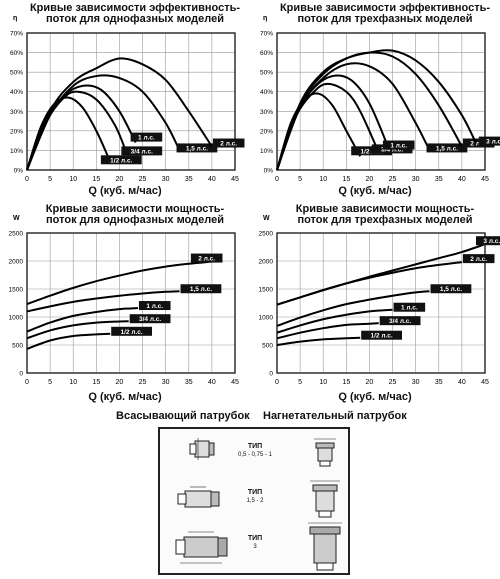 This screenshot has width=500, height=579. What do you see at coordinates (266, 112) in the screenshot?
I see `y-tick-label: 30%` at bounding box center [266, 112].